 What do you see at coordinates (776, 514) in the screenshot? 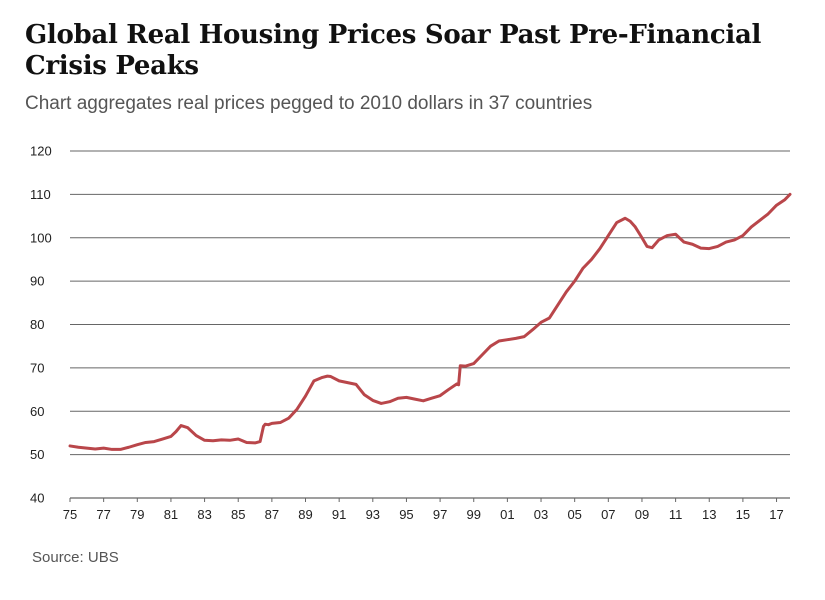
I see `x-tick-label: 17` at bounding box center [776, 514].